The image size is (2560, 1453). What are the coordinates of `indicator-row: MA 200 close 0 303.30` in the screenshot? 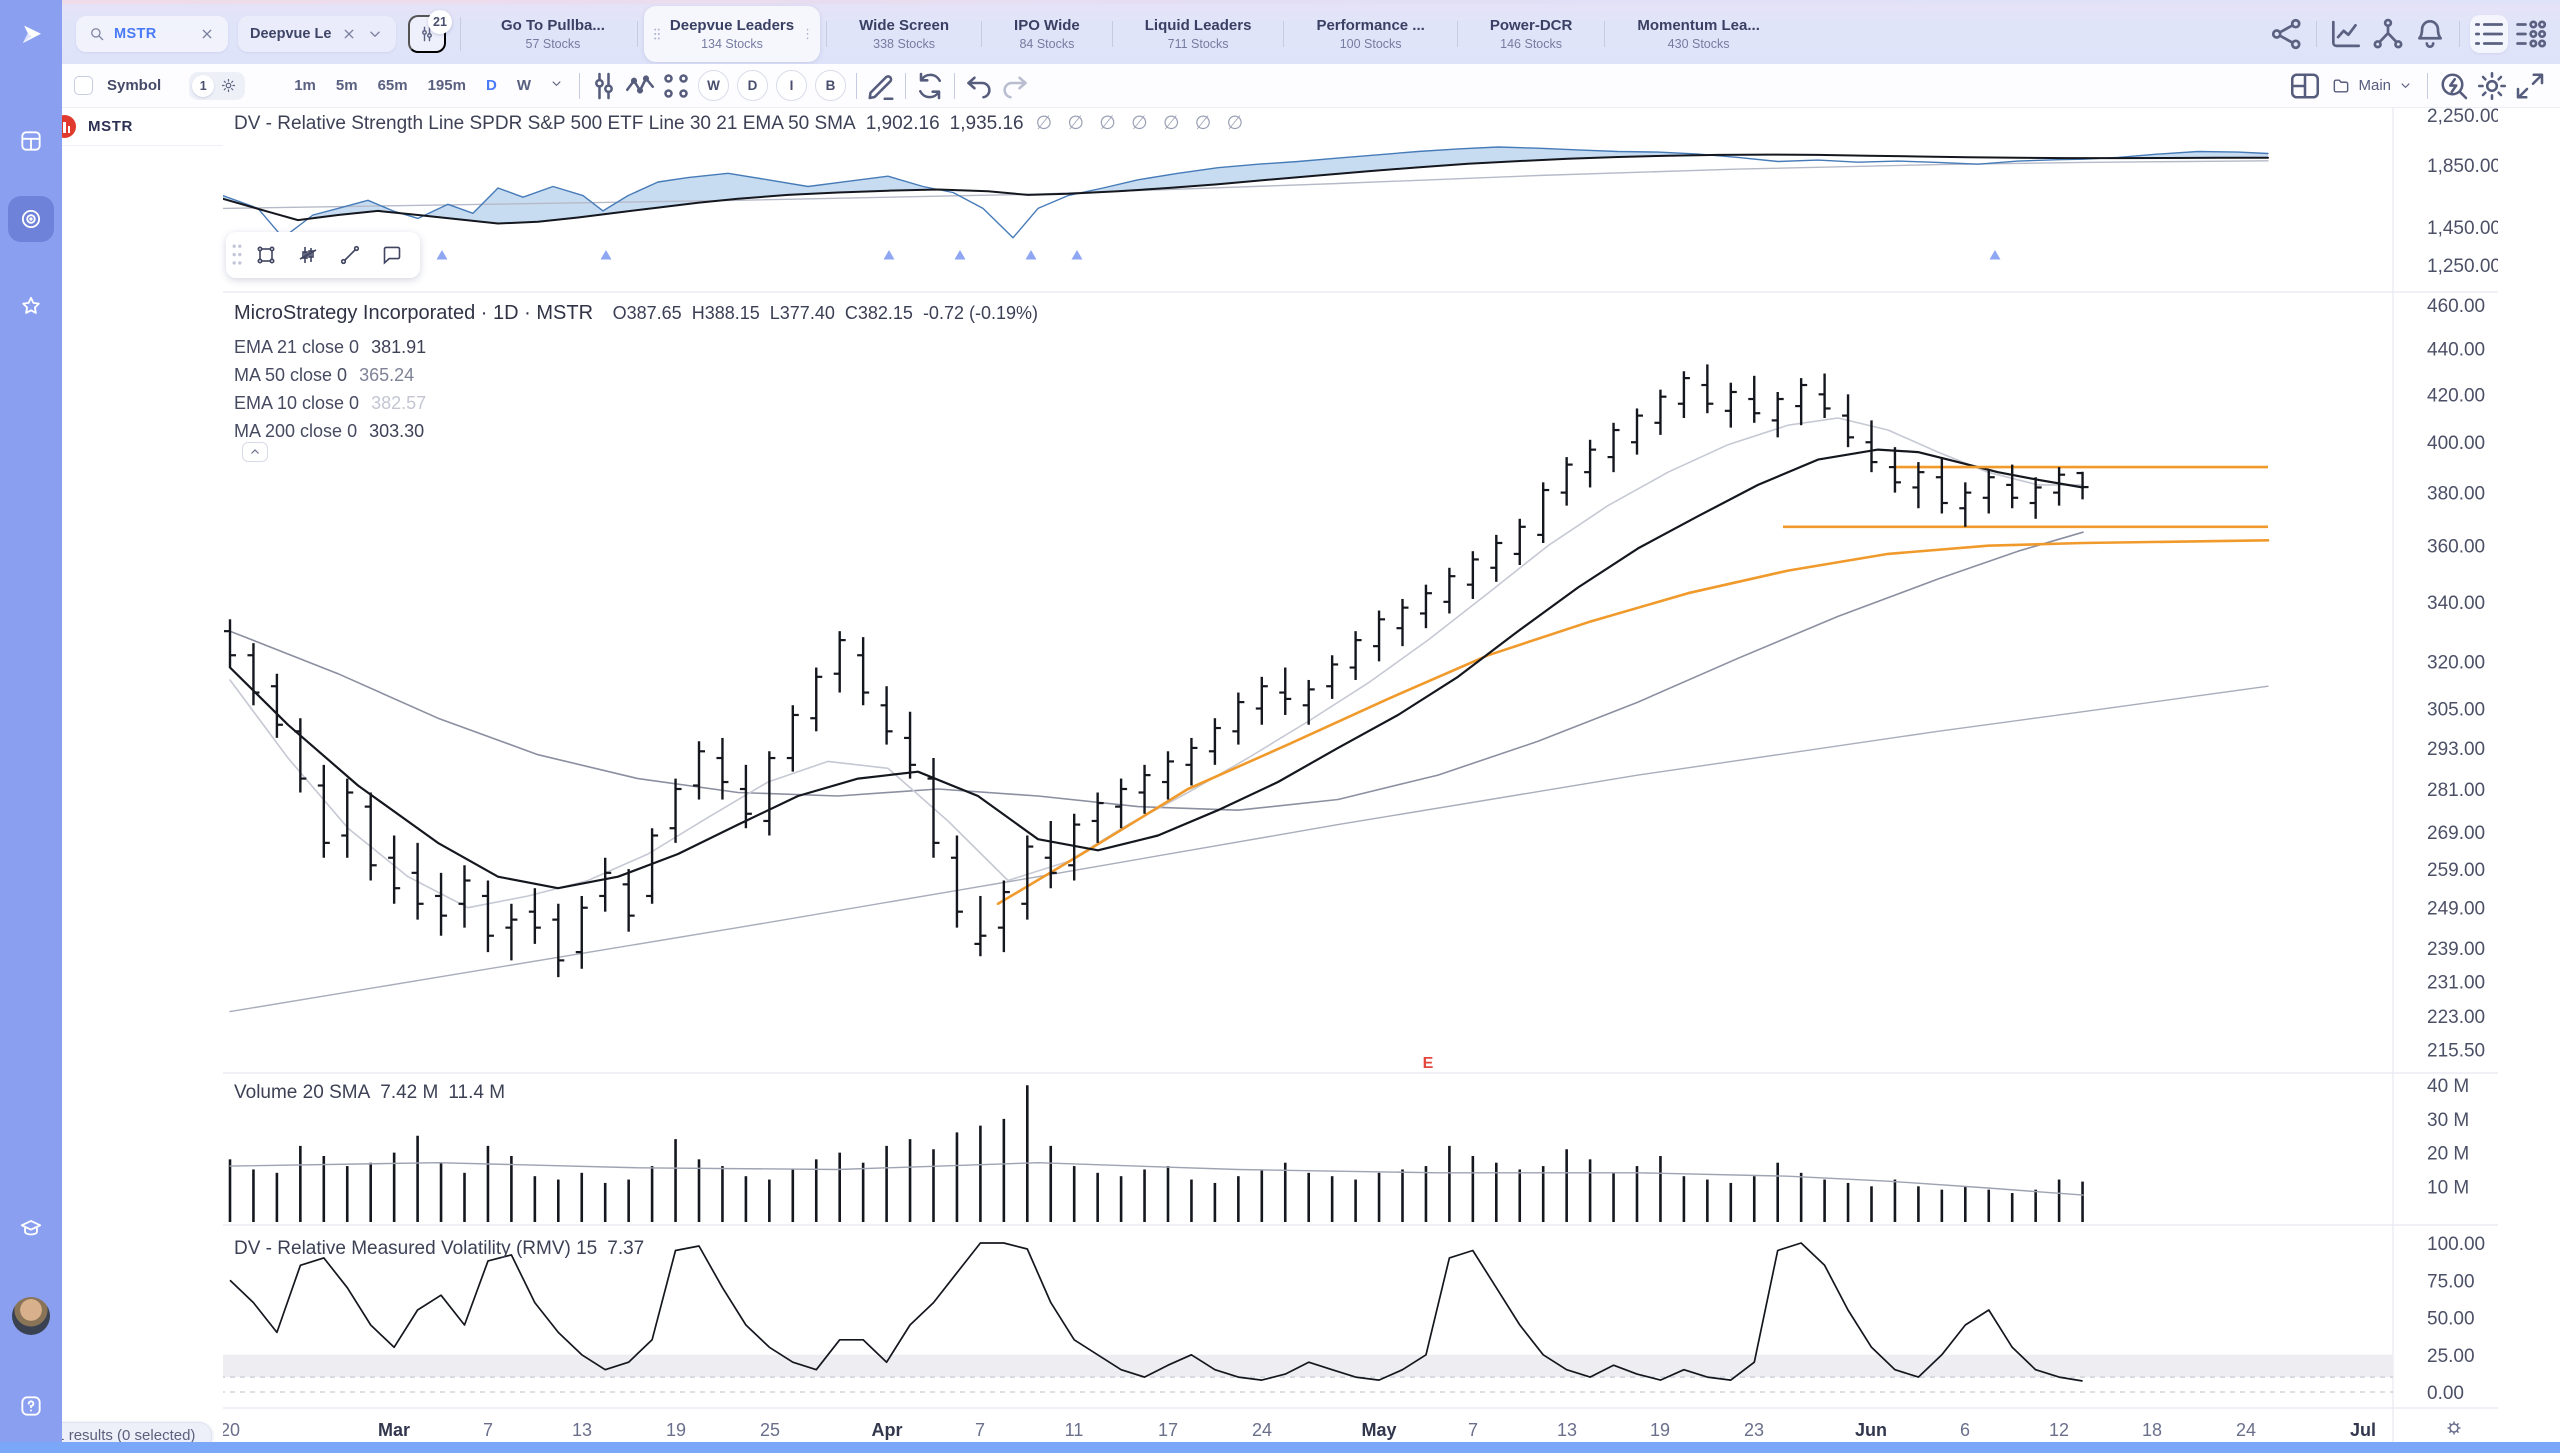 It's located at (330, 431).